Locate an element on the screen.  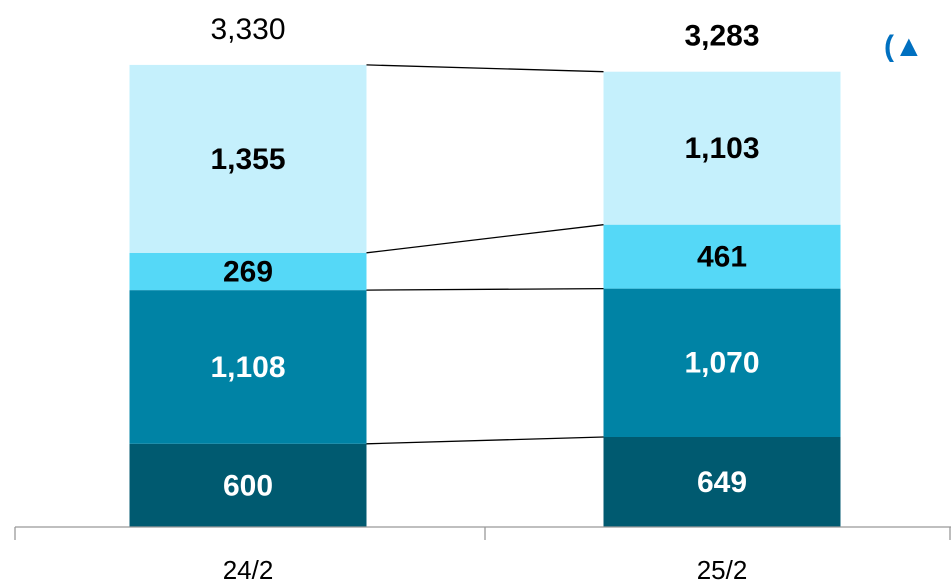
data-label: 1,070 is located at coordinates (721, 363).